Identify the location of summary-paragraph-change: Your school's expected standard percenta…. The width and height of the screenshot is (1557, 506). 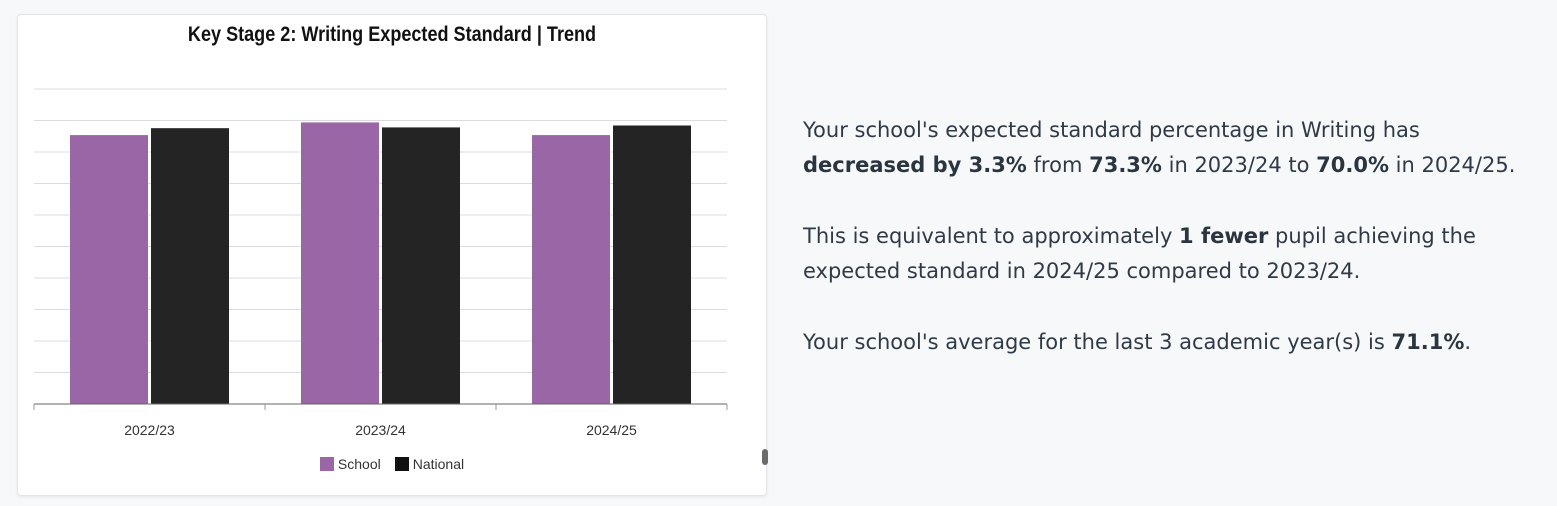
(1173, 148).